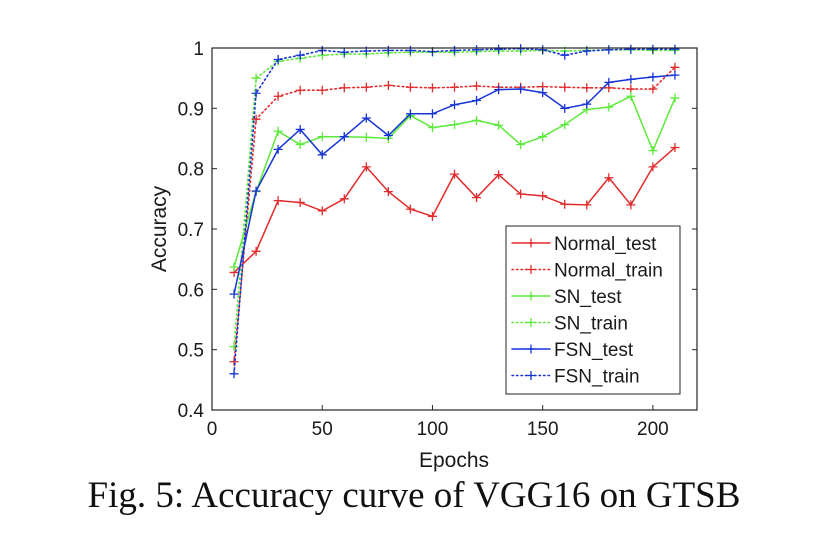 This screenshot has width=828, height=554. What do you see at coordinates (191, 411) in the screenshot?
I see `y-tick-label: 0.4` at bounding box center [191, 411].